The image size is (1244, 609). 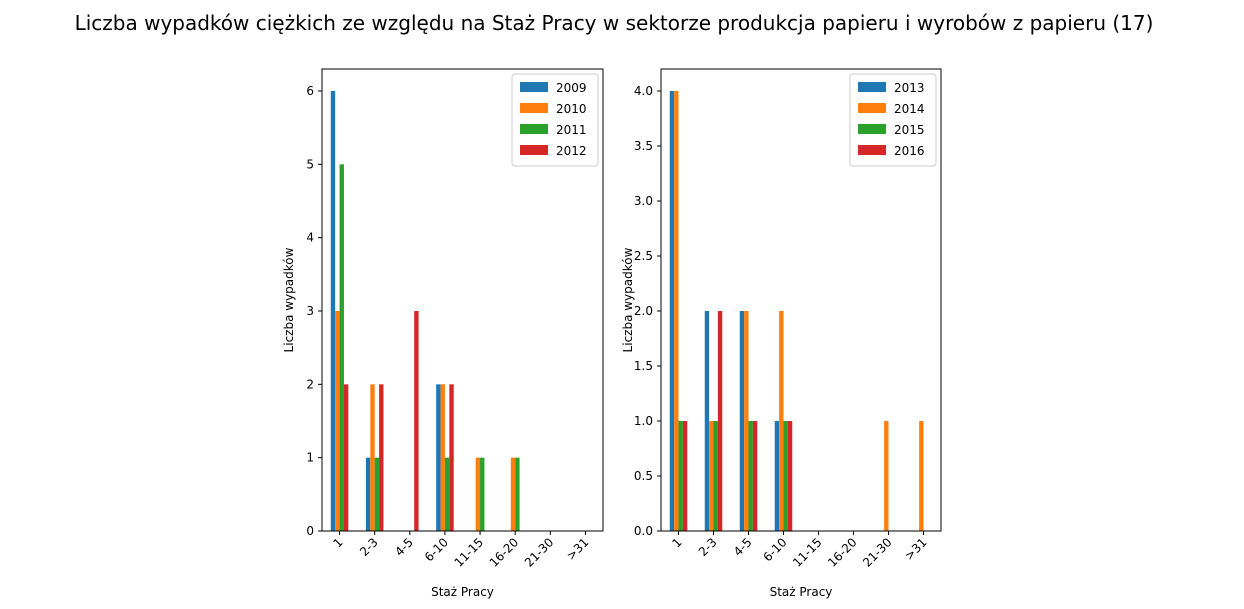 What do you see at coordinates (643, 256) in the screenshot?
I see `y-tick-label: 2.5` at bounding box center [643, 256].